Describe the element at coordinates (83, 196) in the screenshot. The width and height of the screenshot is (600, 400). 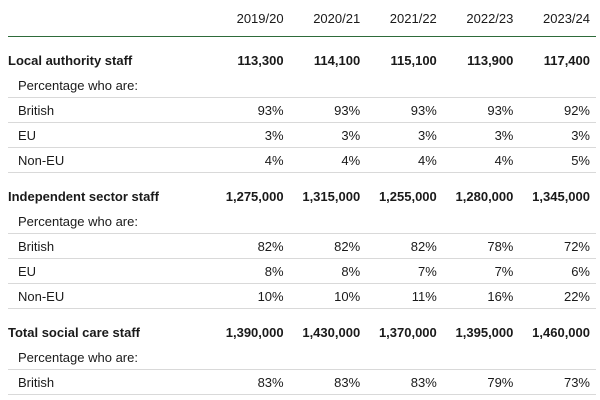
I see `section-title: Independent sector staff` at that location.